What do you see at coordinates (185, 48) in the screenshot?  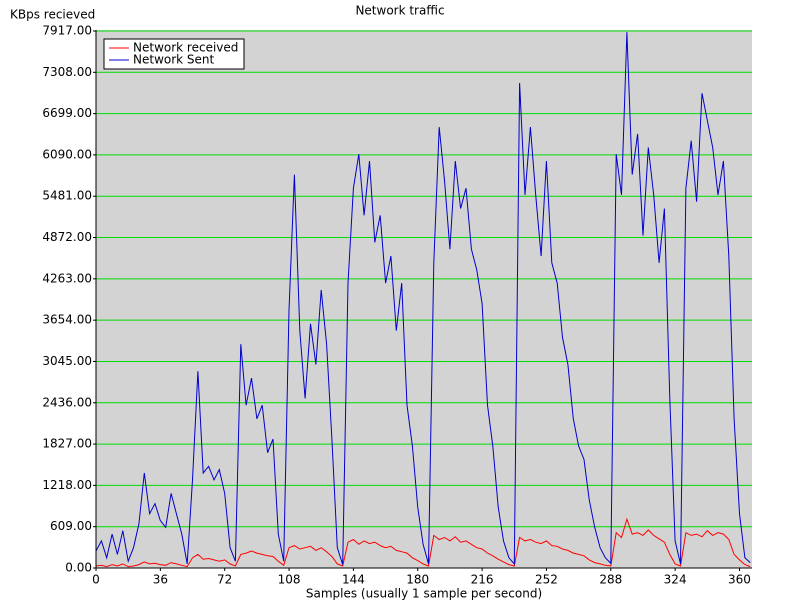 I see `legend-label: Network received` at bounding box center [185, 48].